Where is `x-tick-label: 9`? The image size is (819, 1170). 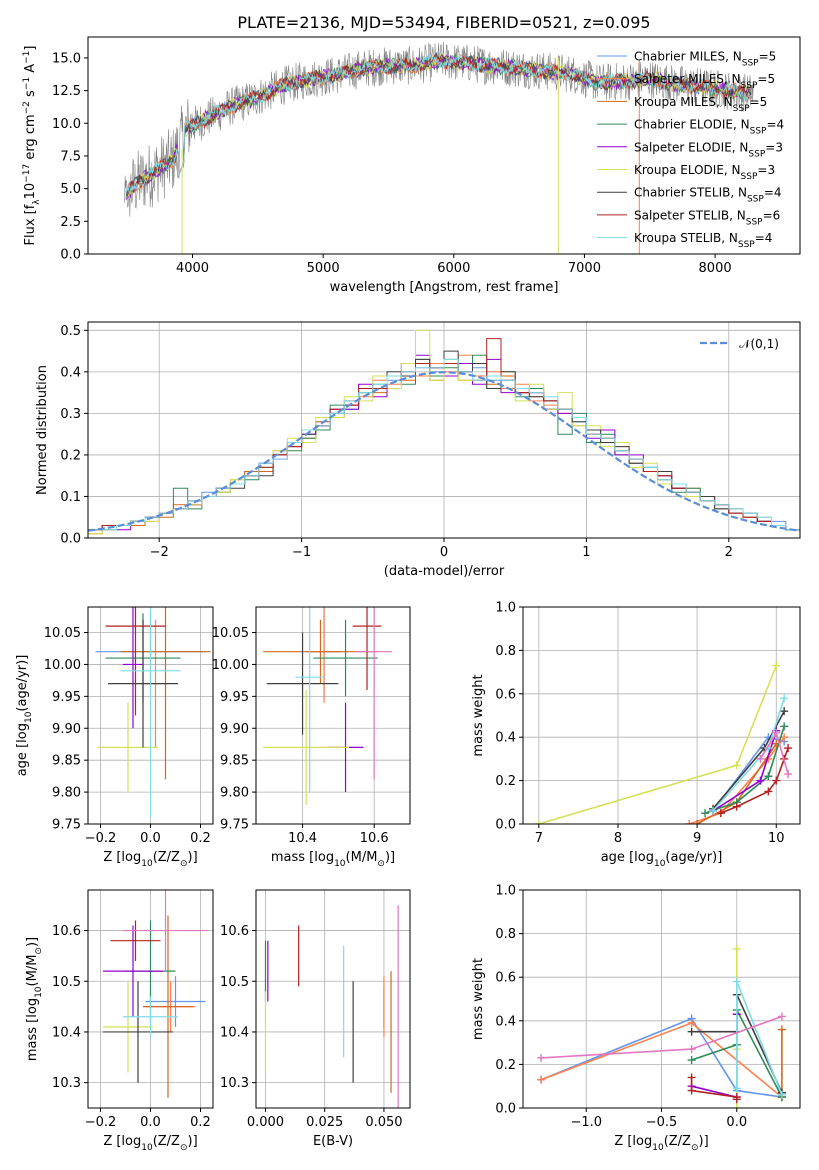
x-tick-label: 9 is located at coordinates (697, 838).